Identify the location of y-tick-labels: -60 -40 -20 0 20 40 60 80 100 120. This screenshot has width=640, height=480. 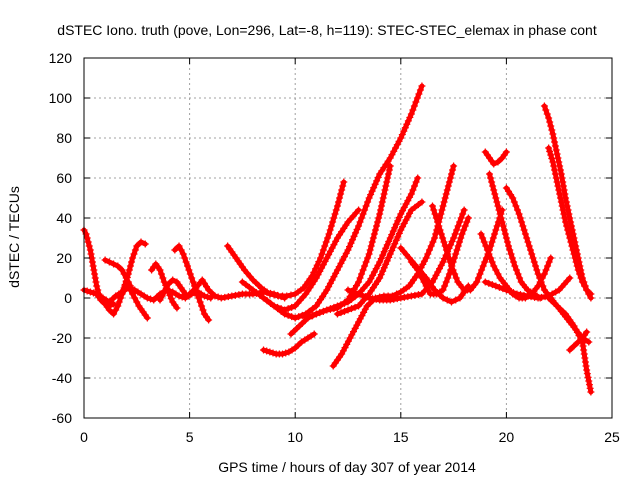
(61, 238).